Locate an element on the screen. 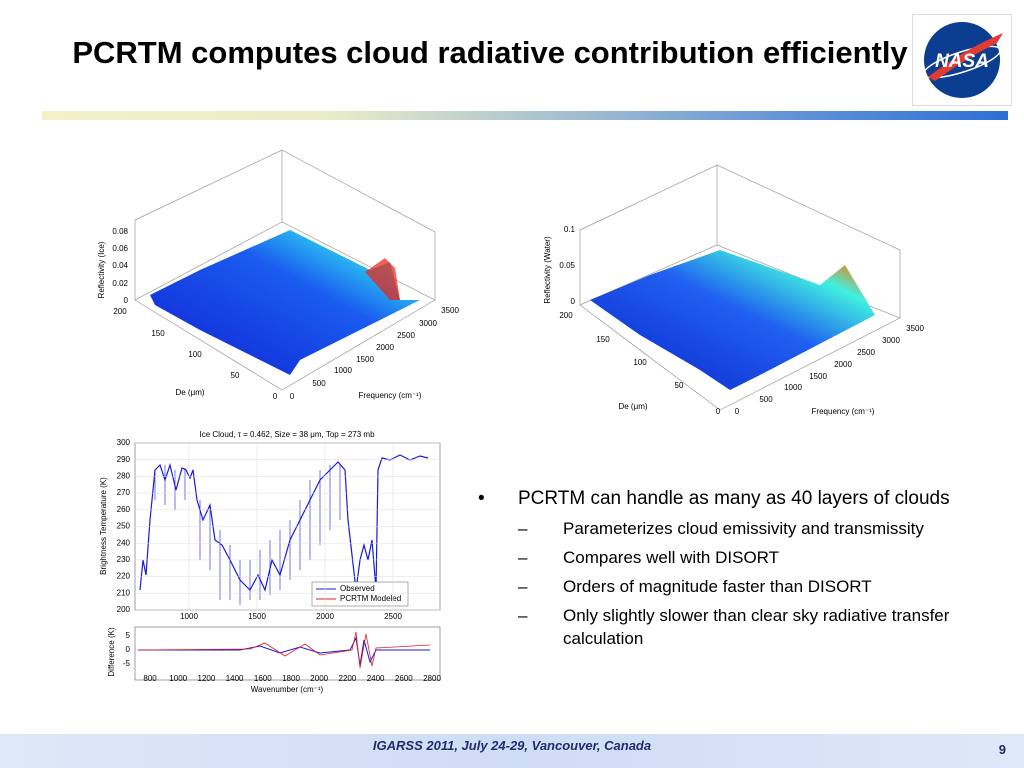  sub-bullet: – Orders of magnitude faster than DISORT is located at coordinates (758, 586).